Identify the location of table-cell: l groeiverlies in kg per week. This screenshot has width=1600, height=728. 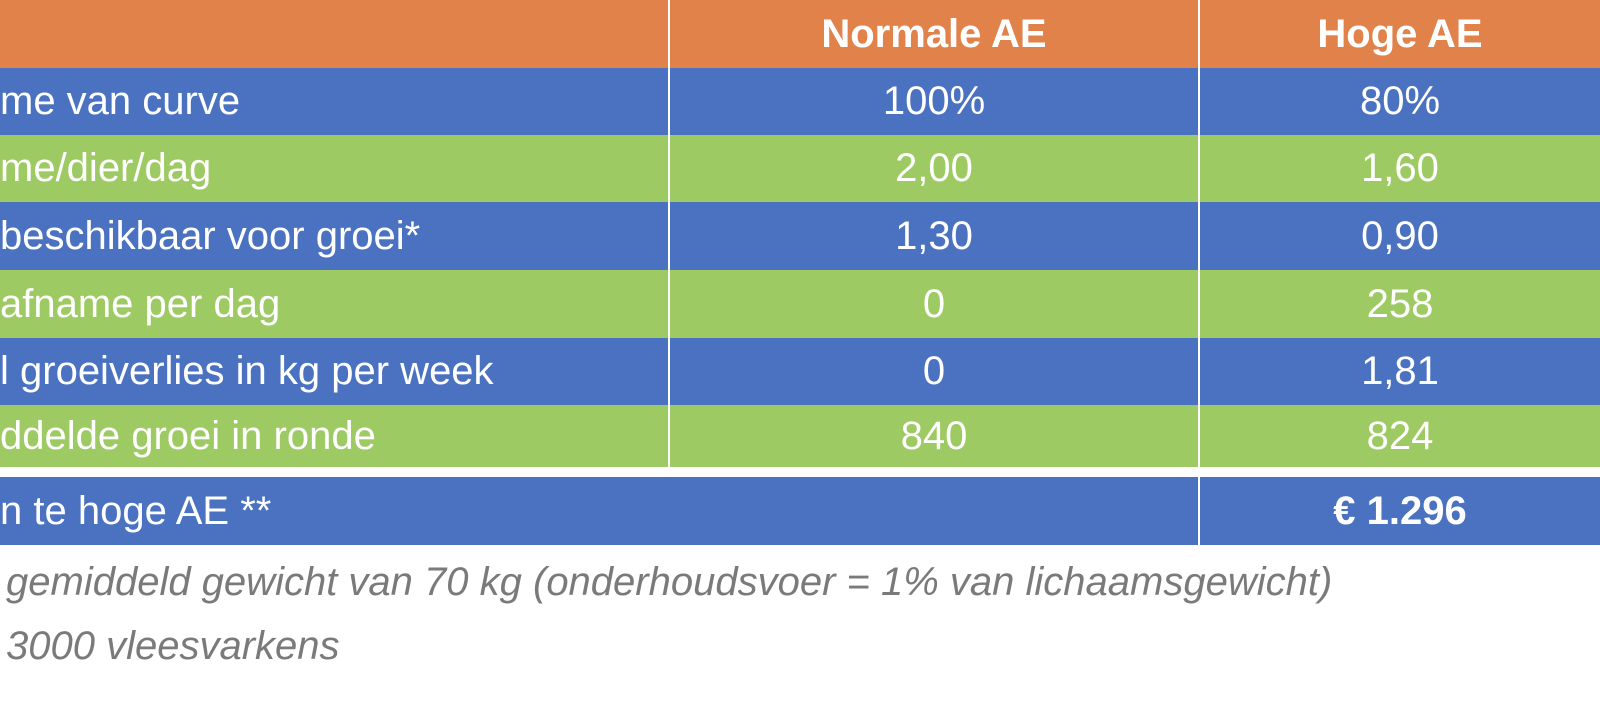
(335, 371).